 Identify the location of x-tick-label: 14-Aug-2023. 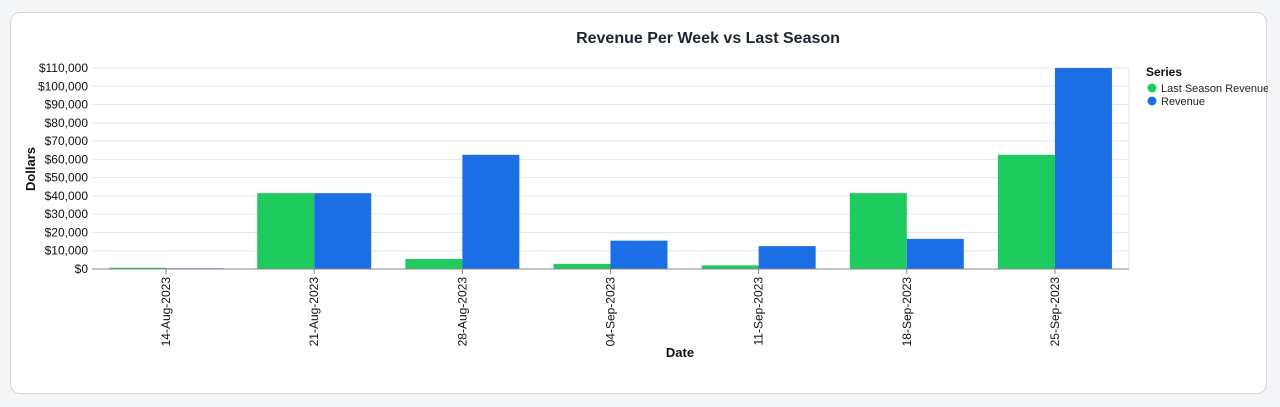
(166, 312).